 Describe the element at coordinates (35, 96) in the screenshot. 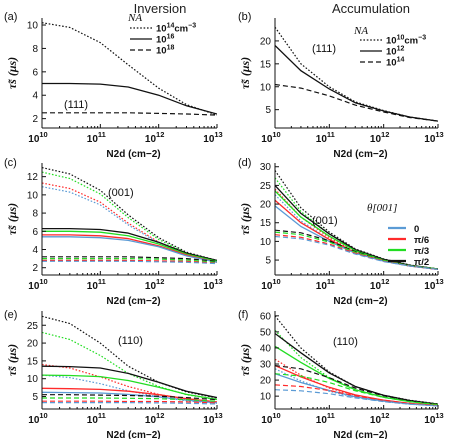

I see `y-tick-label: 4` at that location.